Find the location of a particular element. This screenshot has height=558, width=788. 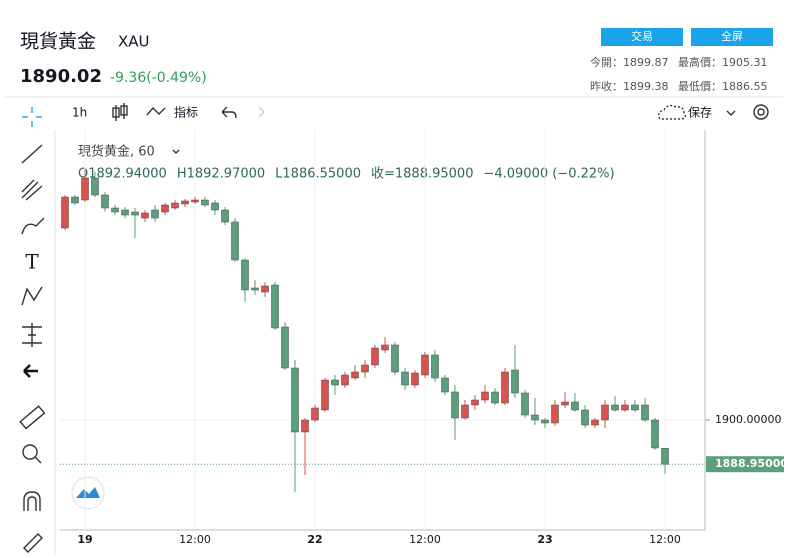

crosshair-tool is located at coordinates (32, 117).